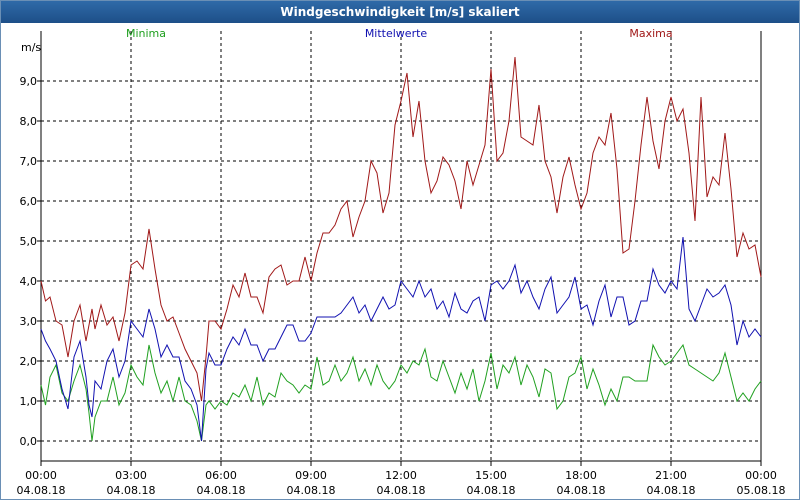 The image size is (800, 500). I want to click on y-tick-label: 1,0, so click(29, 401).